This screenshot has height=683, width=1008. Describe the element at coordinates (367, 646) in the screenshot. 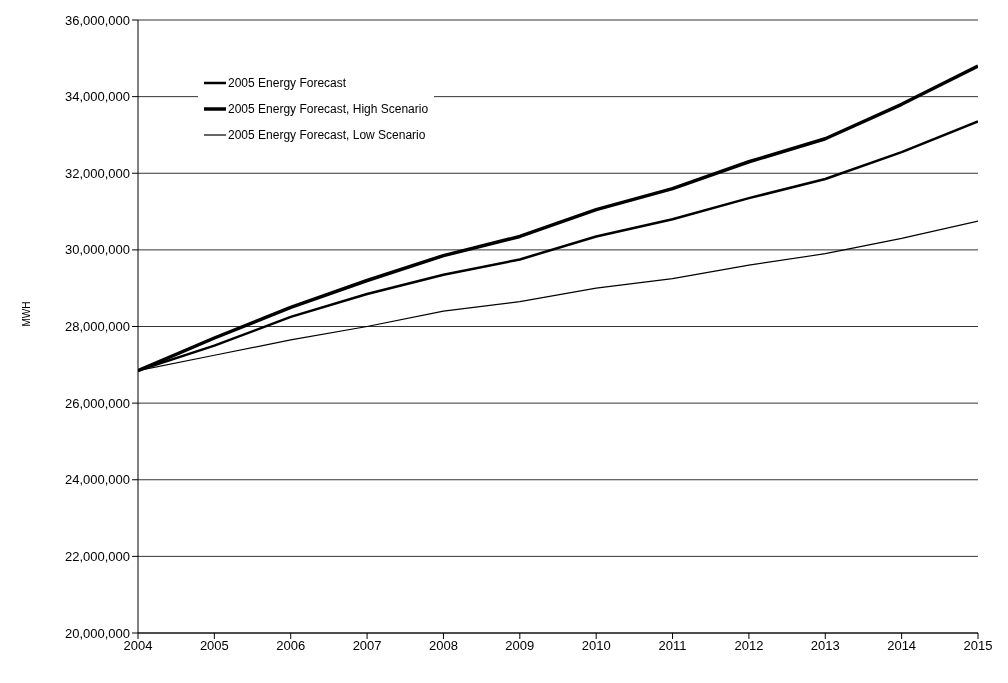

I see `x-tick-label: 2007` at that location.